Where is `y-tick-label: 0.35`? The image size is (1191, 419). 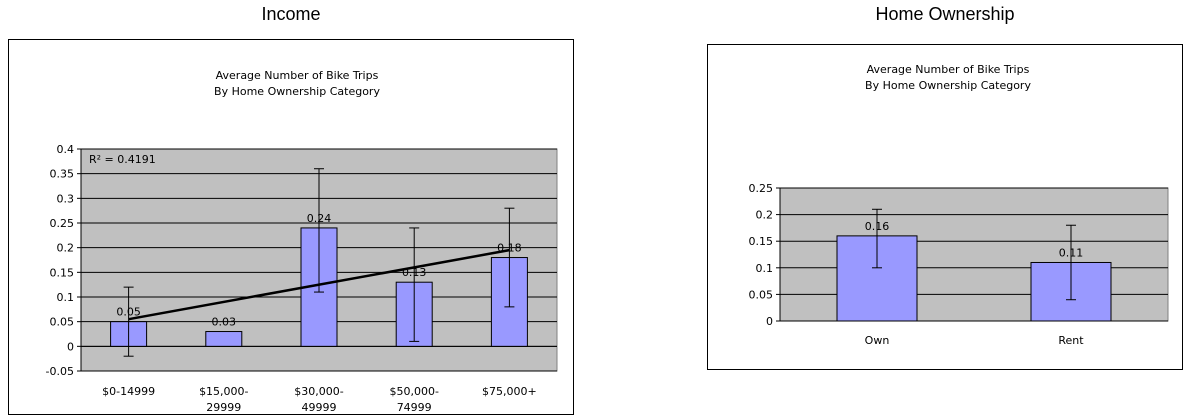 y-tick-label: 0.35 is located at coordinates (62, 174).